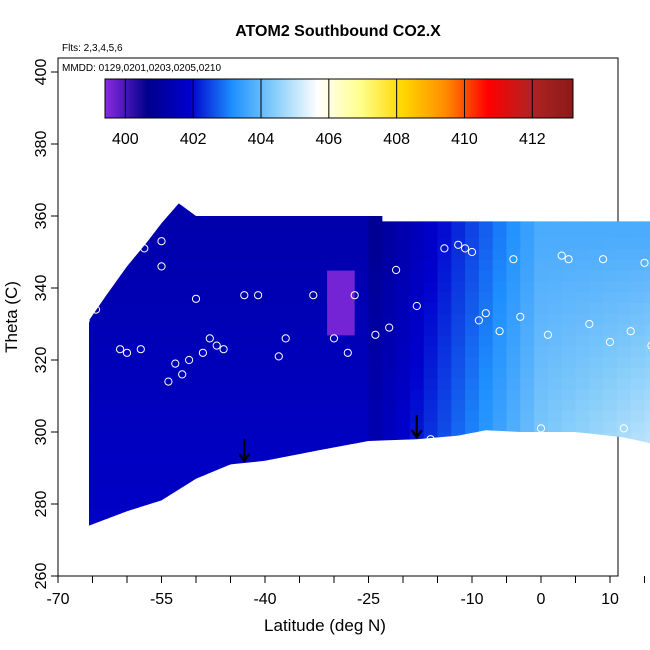  Describe the element at coordinates (244, 450) in the screenshot. I see `surface-arrow` at that location.